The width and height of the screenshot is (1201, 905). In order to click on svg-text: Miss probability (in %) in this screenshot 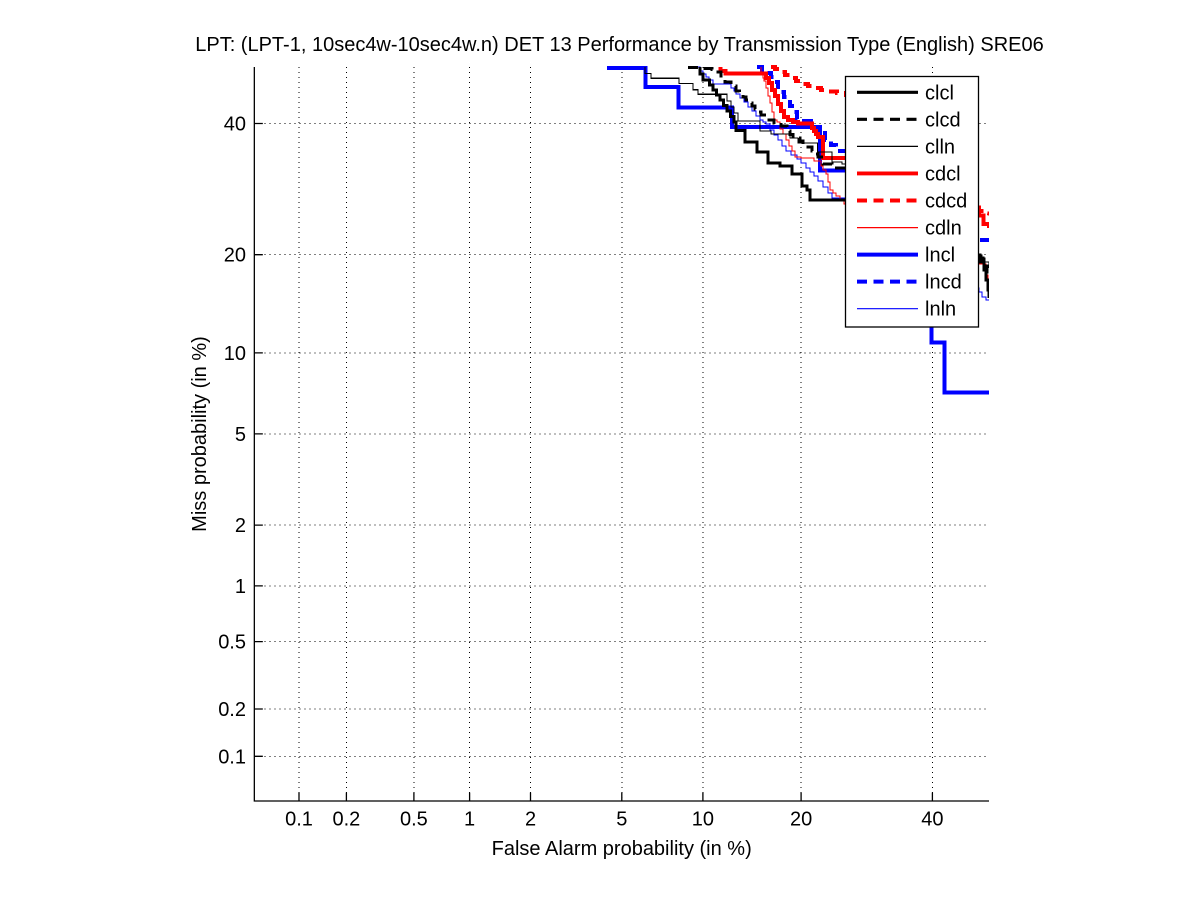, I will do `click(200, 434)`.